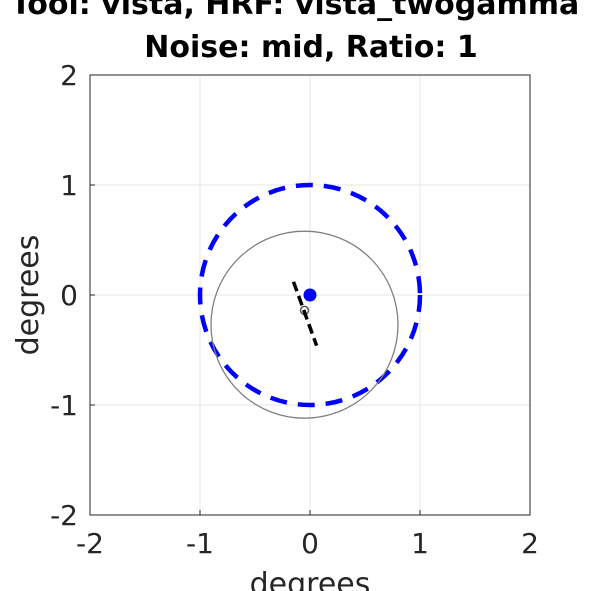 This screenshot has width=591, height=591. What do you see at coordinates (90, 543) in the screenshot?
I see `x-tick-label: -2` at bounding box center [90, 543].